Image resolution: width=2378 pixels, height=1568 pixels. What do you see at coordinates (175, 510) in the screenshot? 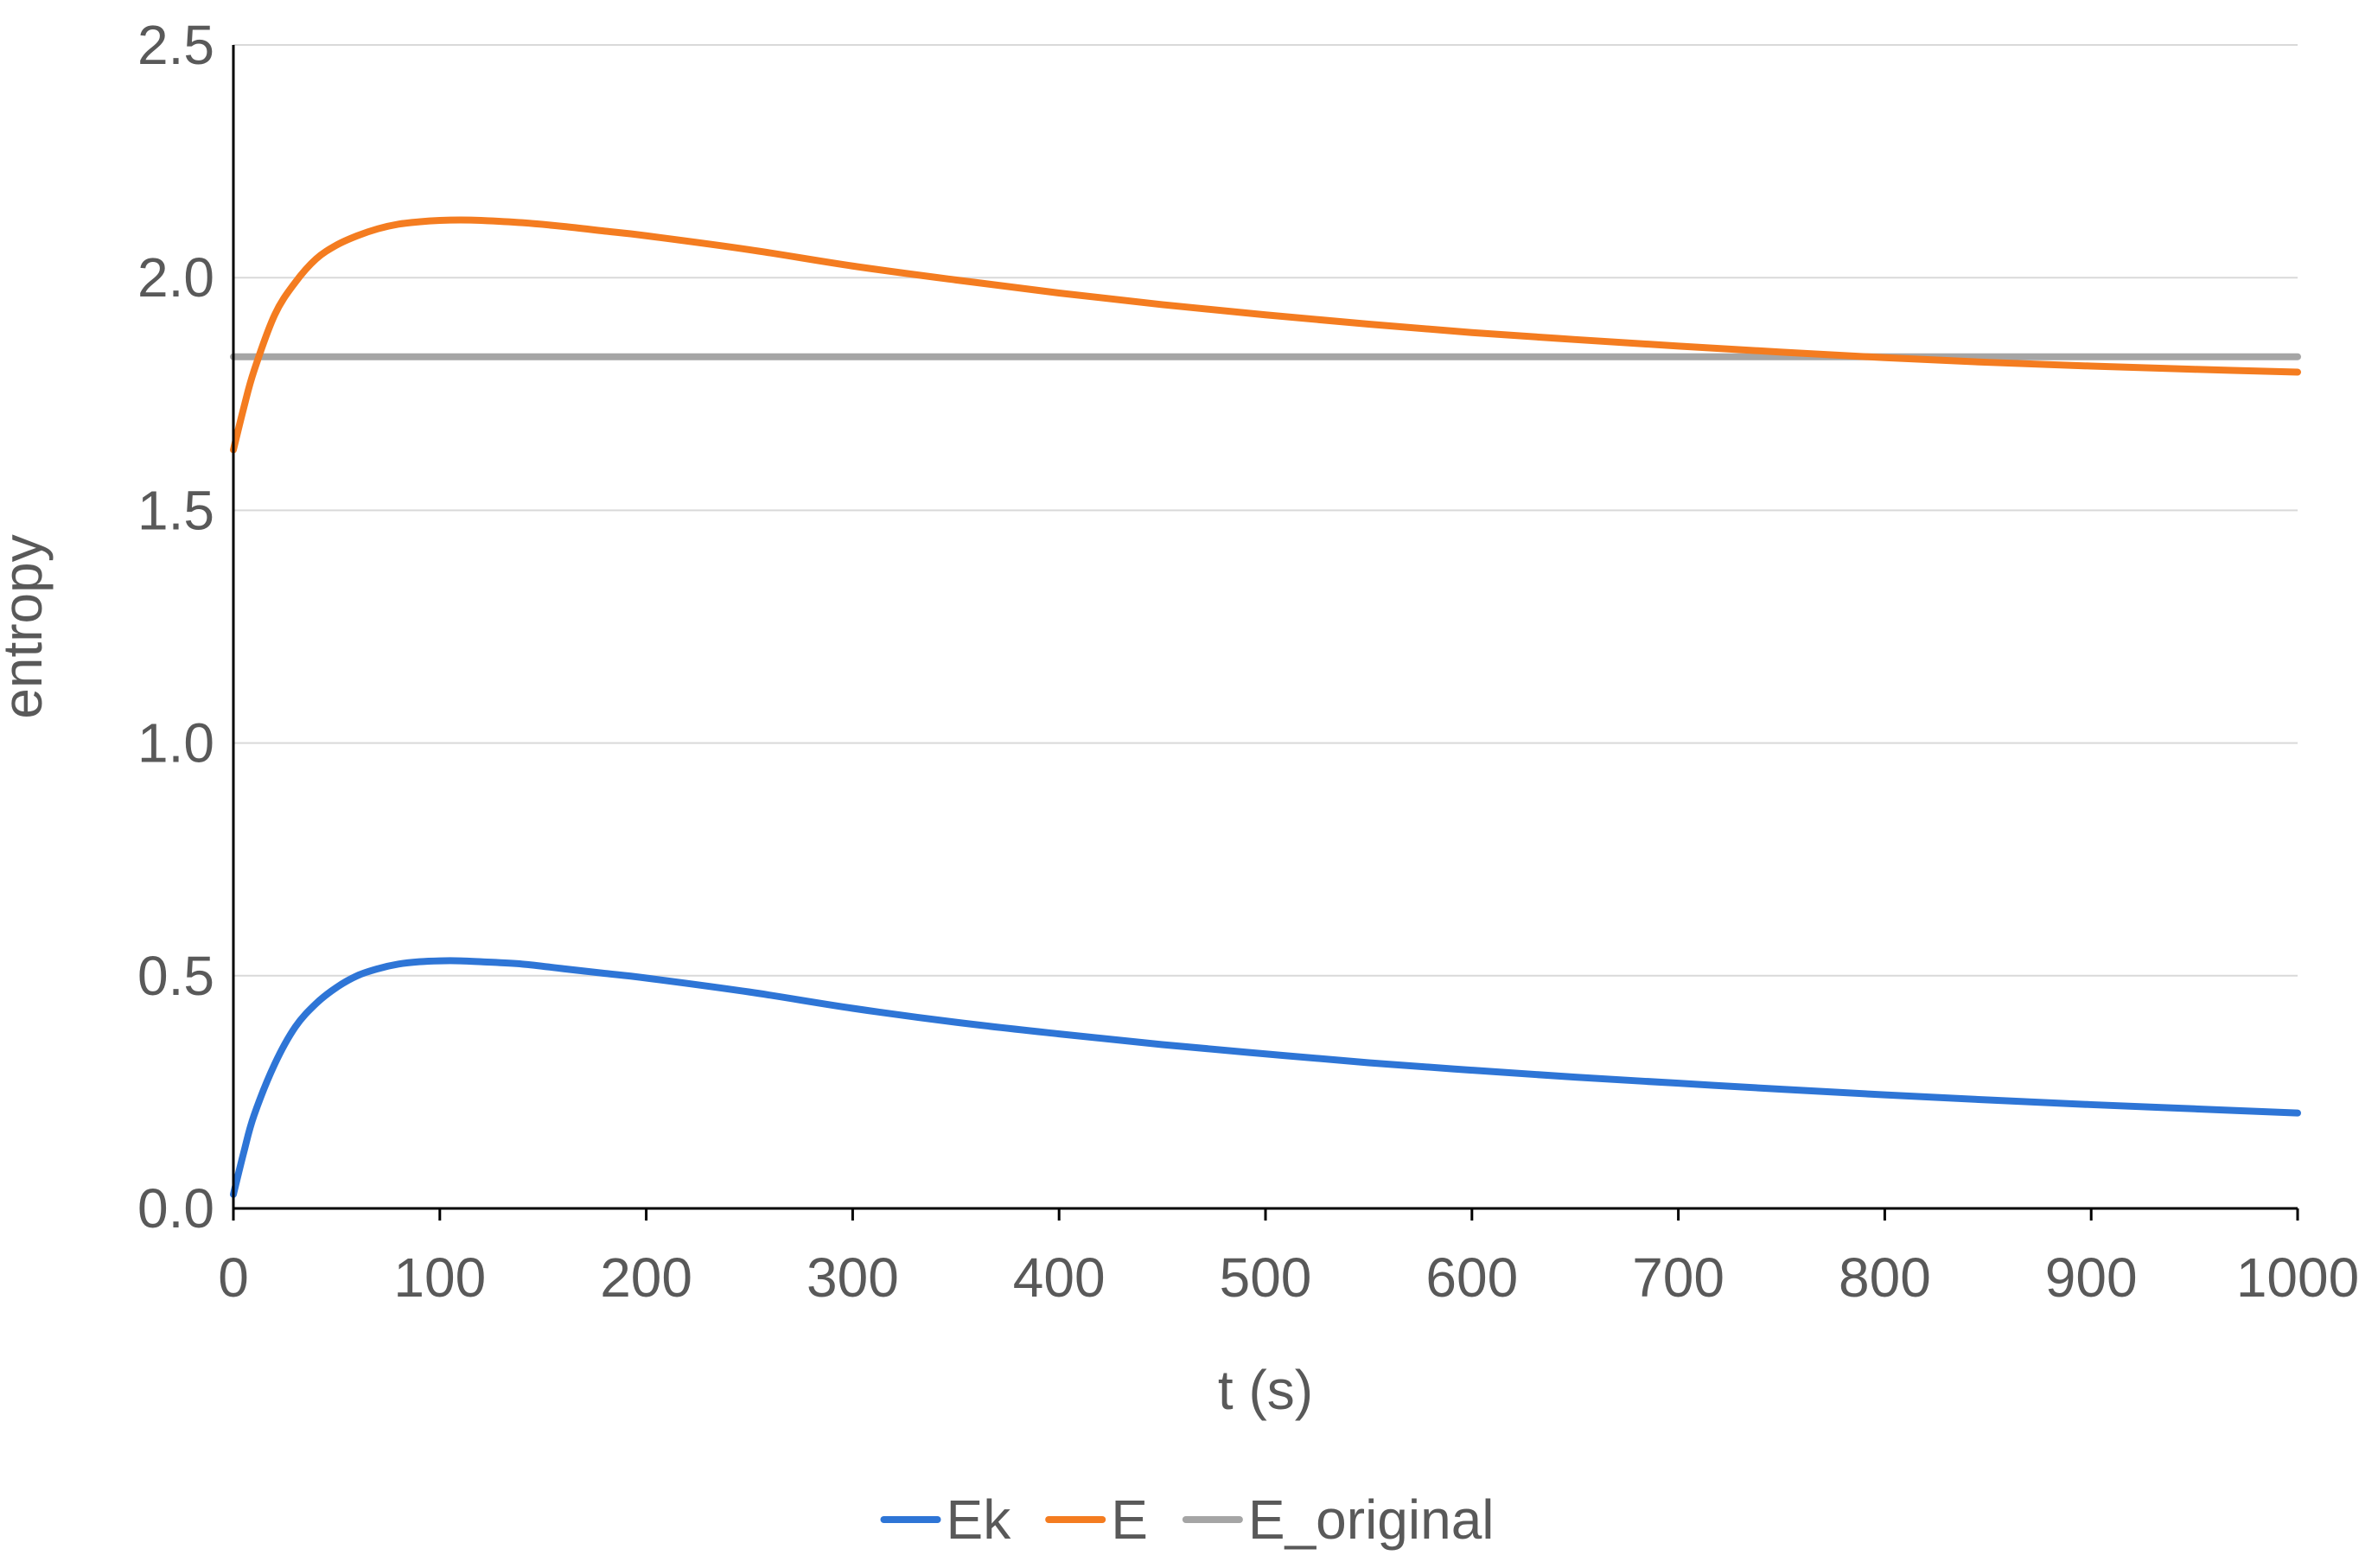
I see `y-tick-label: 1.5` at bounding box center [175, 510].